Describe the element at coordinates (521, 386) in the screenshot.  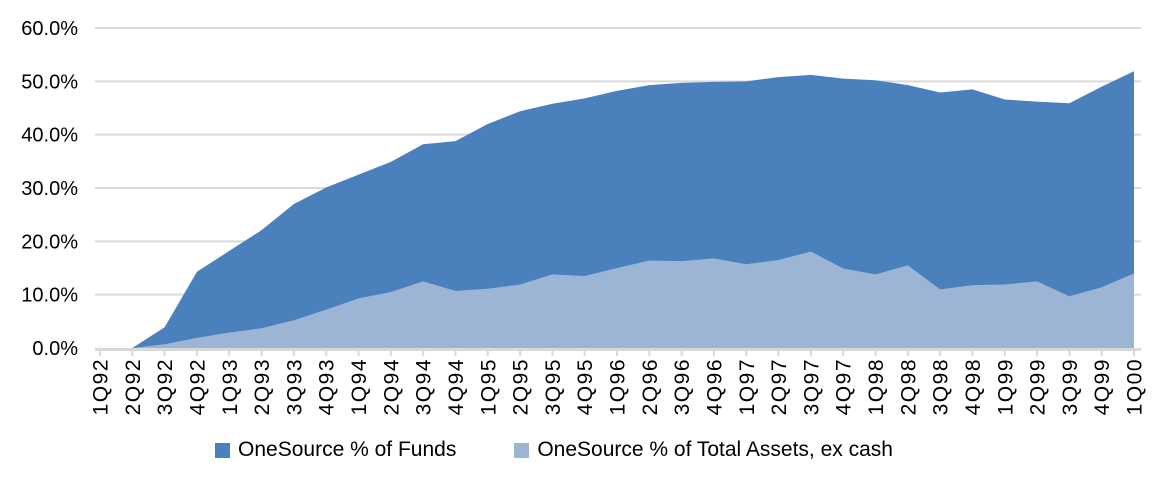
I see `x-axis-tick-label: 2Q95` at that location.